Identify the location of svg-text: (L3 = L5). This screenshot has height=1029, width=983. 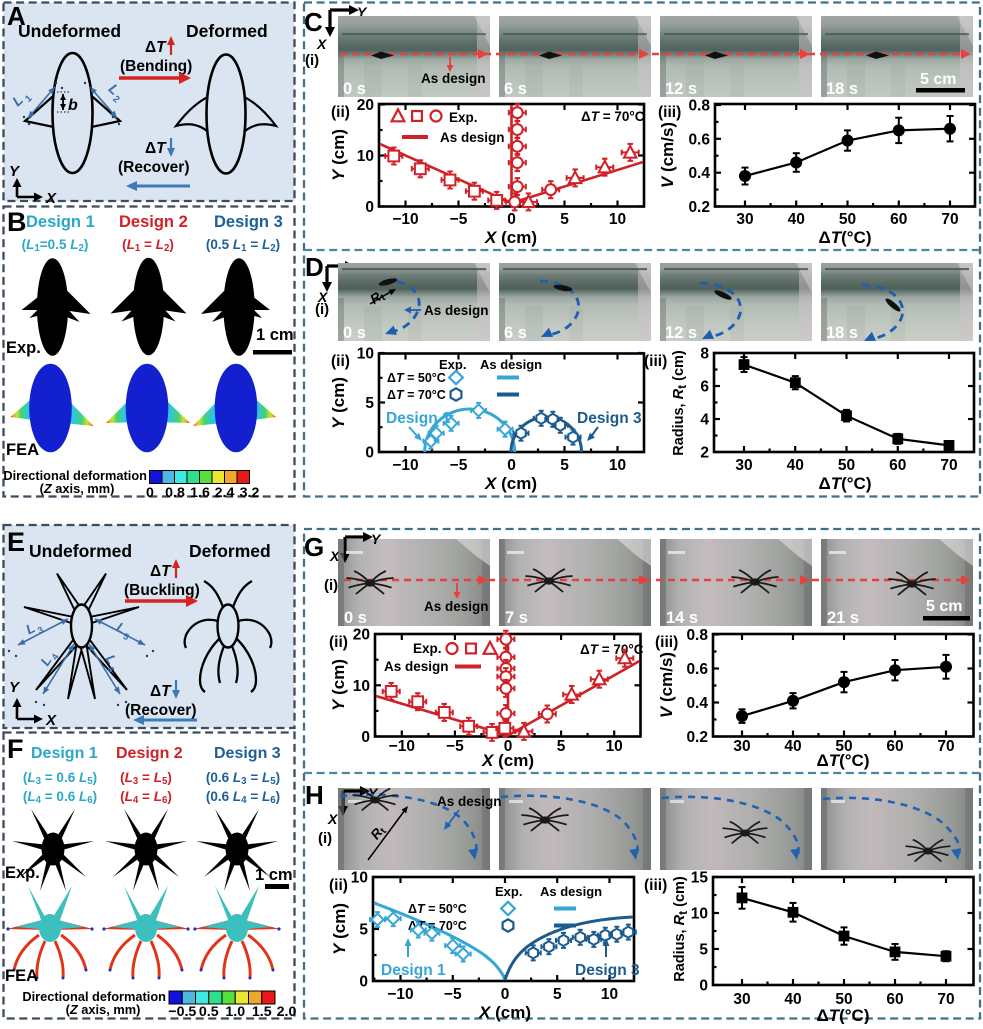
(146, 778).